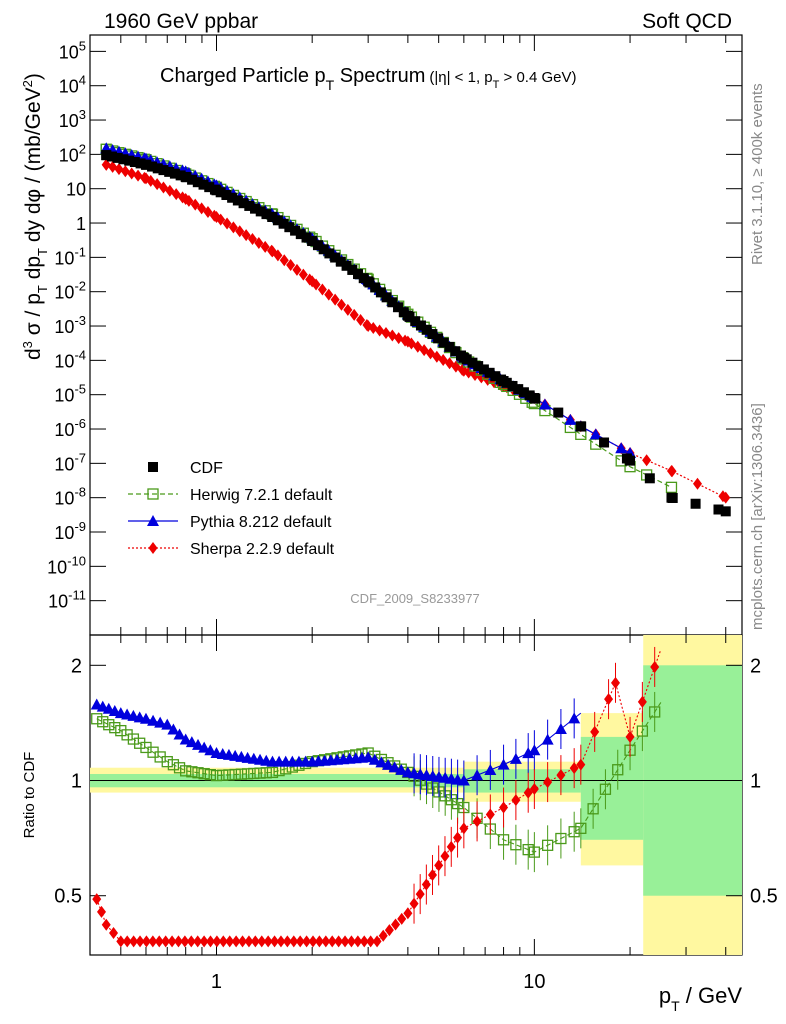 This screenshot has width=786, height=1024. I want to click on band-green, so click(612, 788).